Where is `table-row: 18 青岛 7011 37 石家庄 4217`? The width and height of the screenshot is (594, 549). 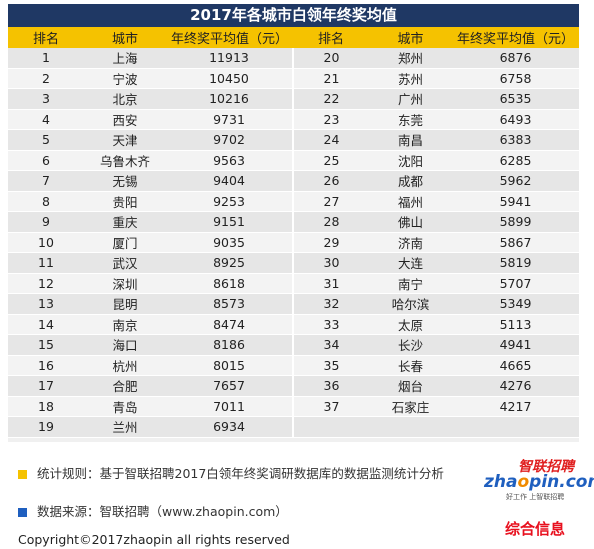
table-row: 18 青岛 7011 37 石家庄 4217 is located at coordinates (293, 406).